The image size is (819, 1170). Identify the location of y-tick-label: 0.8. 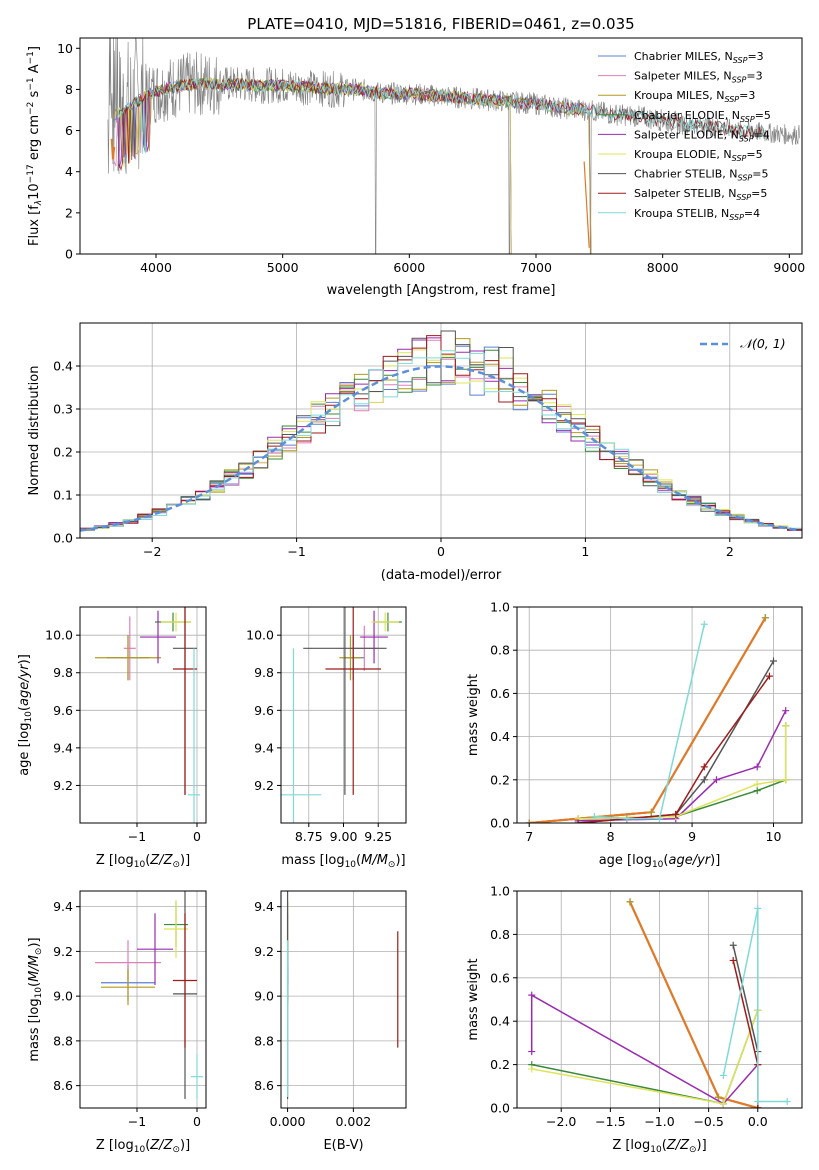
(500, 934).